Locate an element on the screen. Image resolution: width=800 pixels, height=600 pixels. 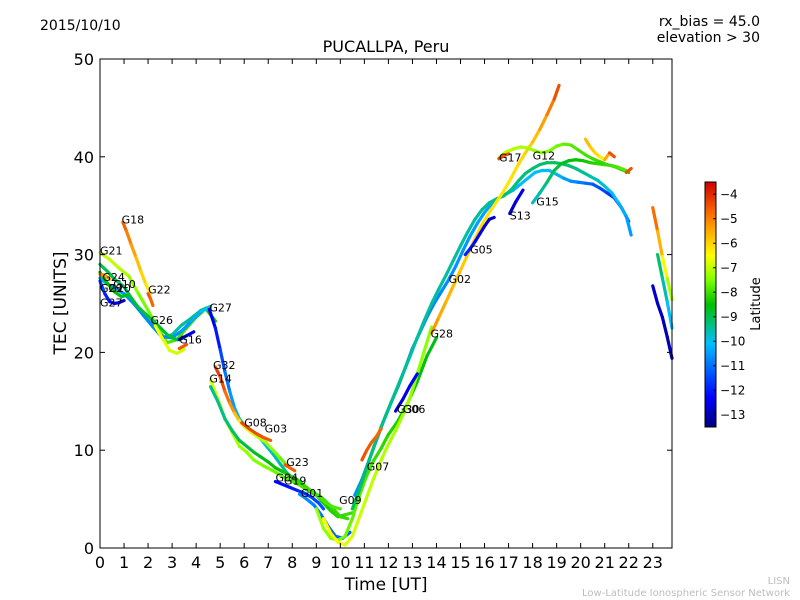
x-tick-label: 11 is located at coordinates (364, 562).